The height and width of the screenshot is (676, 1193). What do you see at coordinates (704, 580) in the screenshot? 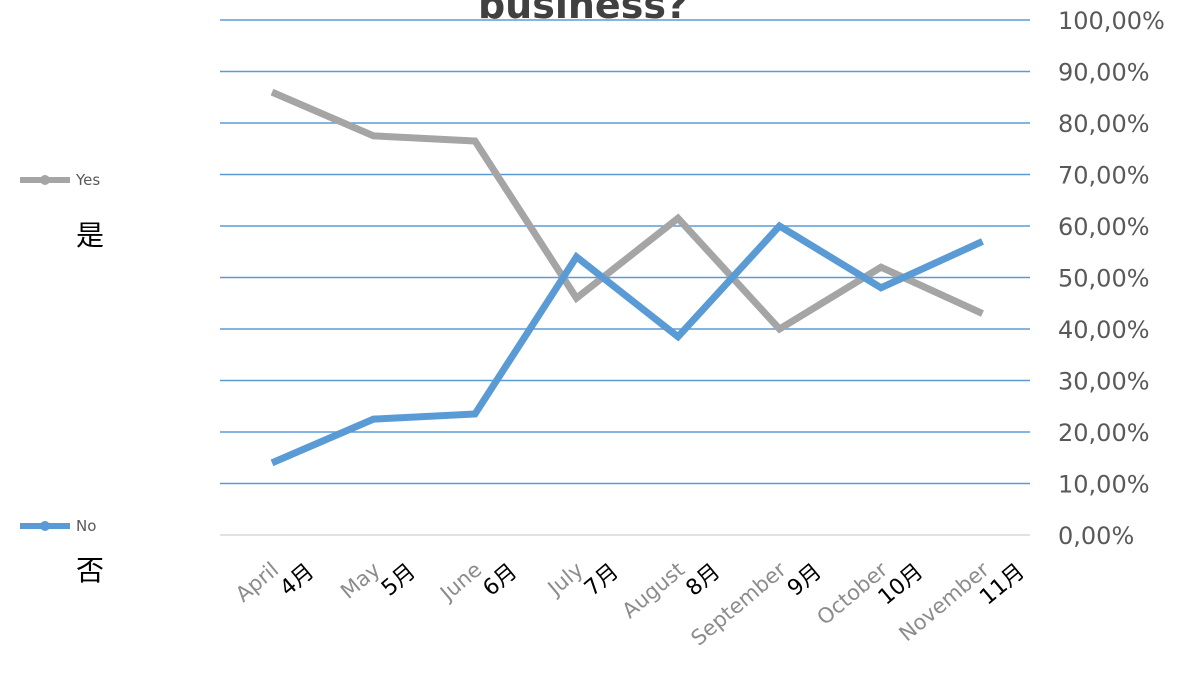
I see `x-tick-label-cn: 8月` at bounding box center [704, 580].